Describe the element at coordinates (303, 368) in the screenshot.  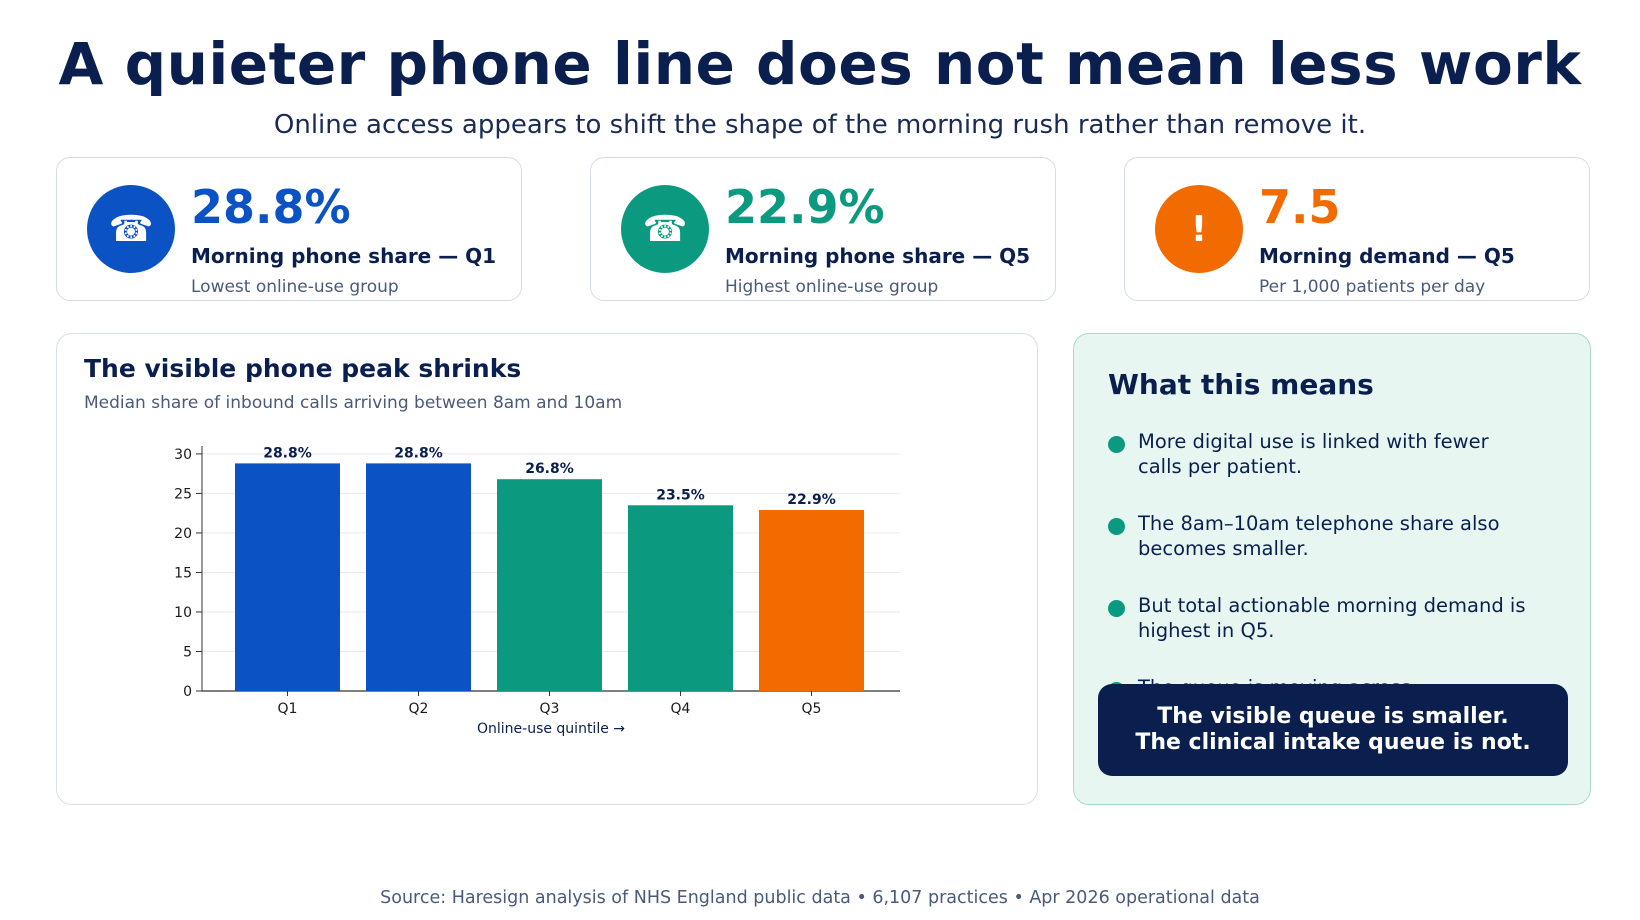
I see `chart-title: The visible phone peak shrinks` at that location.